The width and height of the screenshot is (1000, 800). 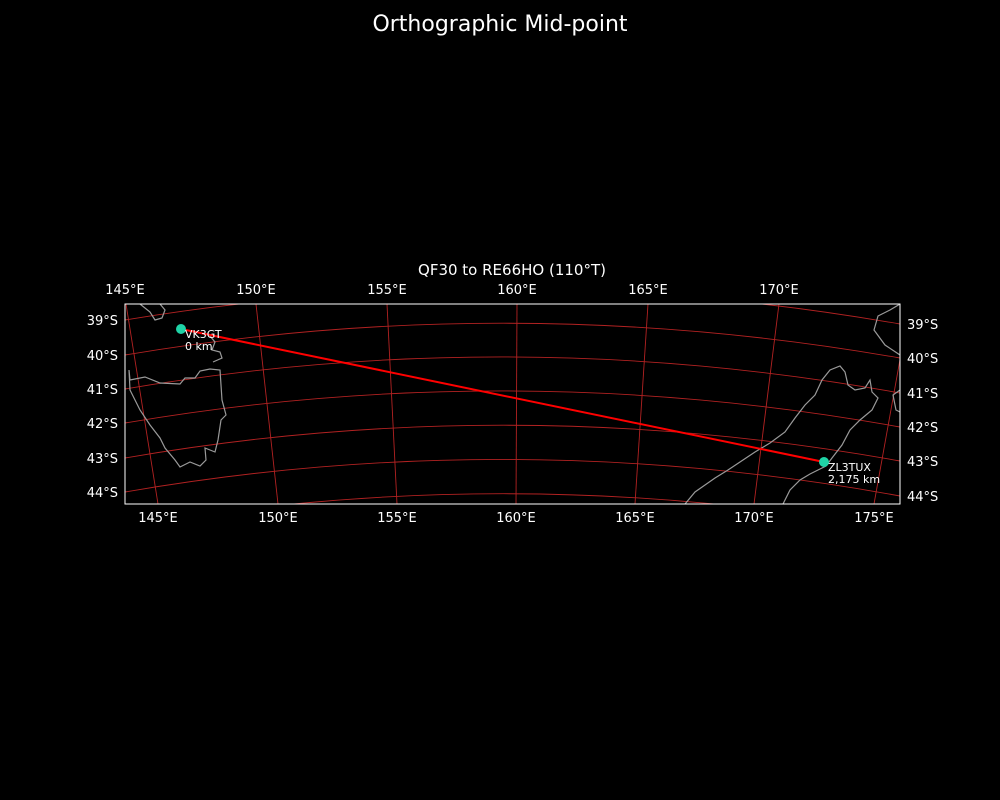 I want to click on lon-tick-label: 175°E, so click(x=874, y=518).